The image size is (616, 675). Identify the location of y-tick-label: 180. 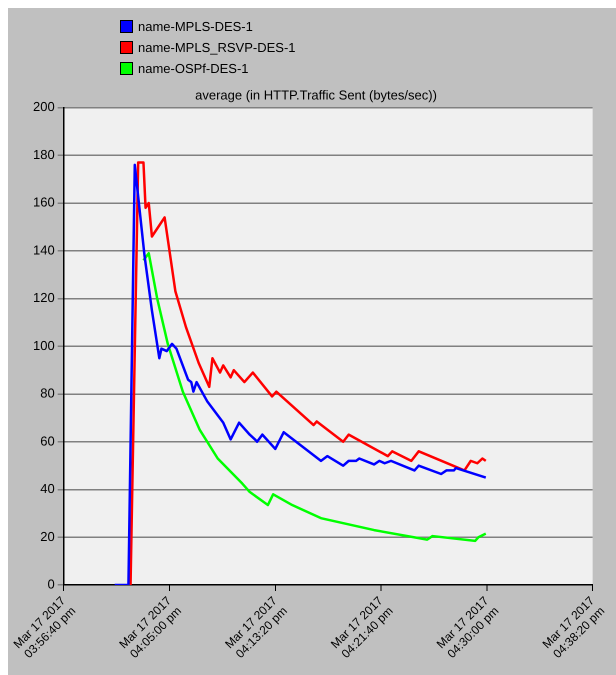
(43, 154).